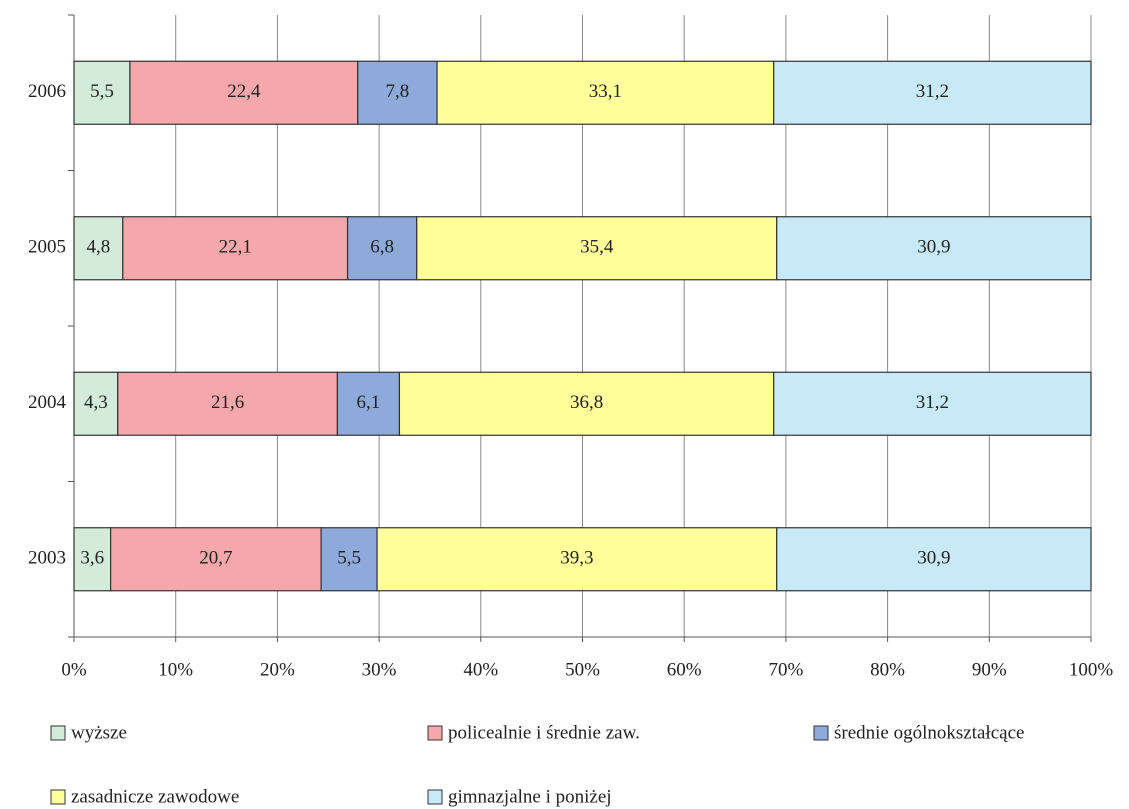 This screenshot has width=1129, height=809. I want to click on data-label: 3,6, so click(92, 558).